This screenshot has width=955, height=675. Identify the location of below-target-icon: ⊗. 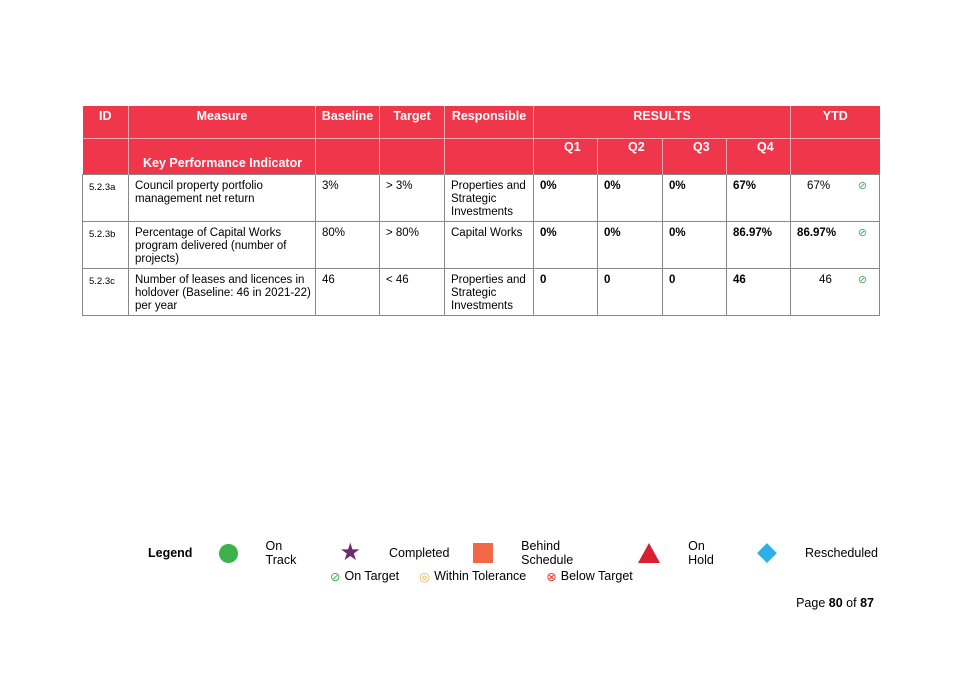
(551, 576).